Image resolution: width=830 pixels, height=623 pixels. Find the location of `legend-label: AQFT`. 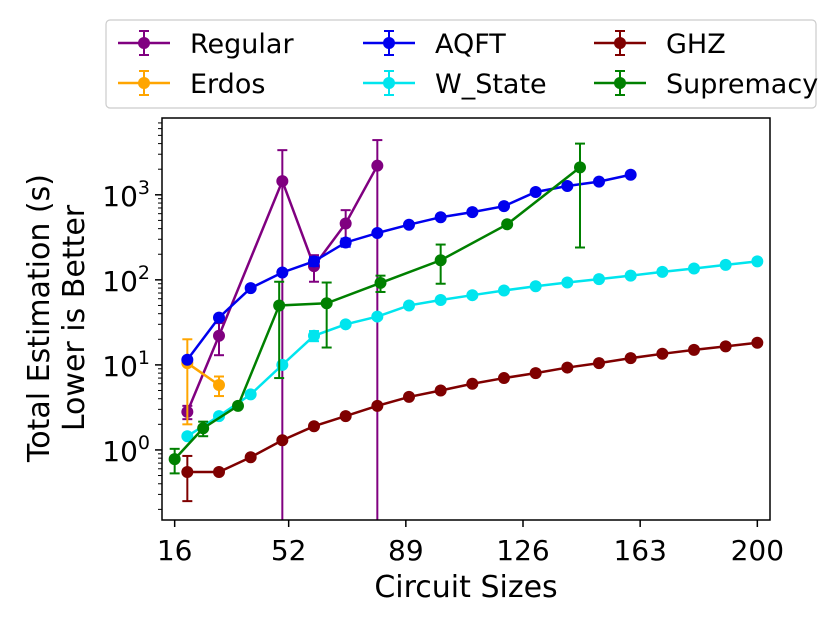

legend-label: AQFT is located at coordinates (470, 44).